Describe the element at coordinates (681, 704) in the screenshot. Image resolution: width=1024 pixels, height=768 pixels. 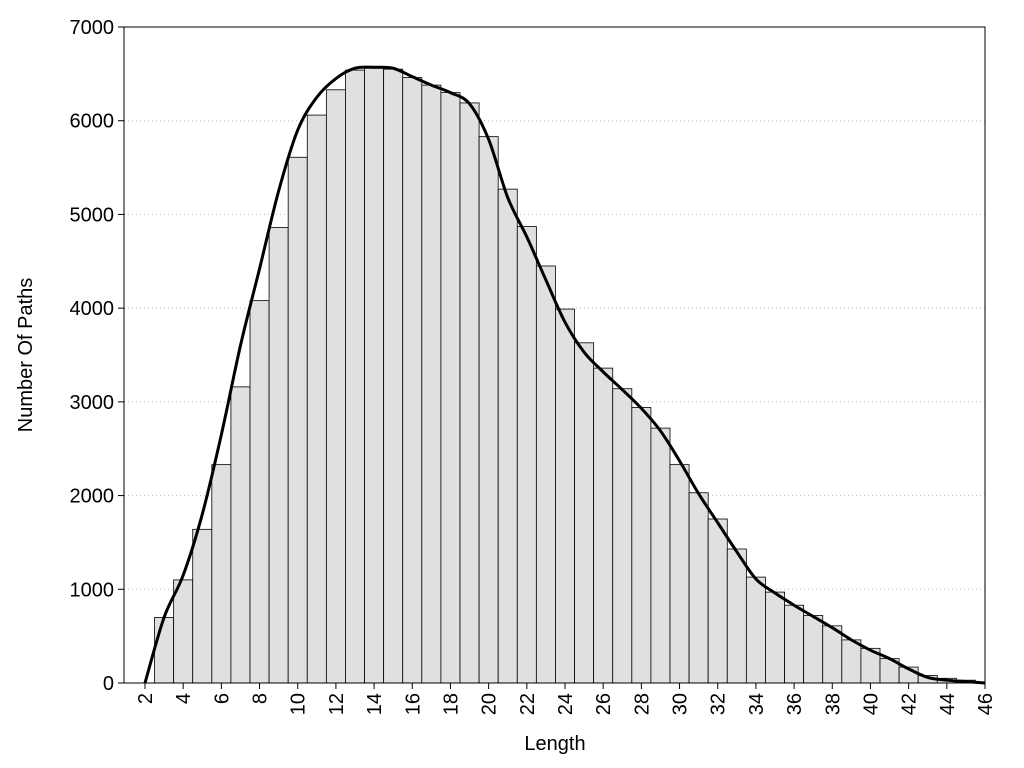
I see `x-tick-label: 30` at that location.